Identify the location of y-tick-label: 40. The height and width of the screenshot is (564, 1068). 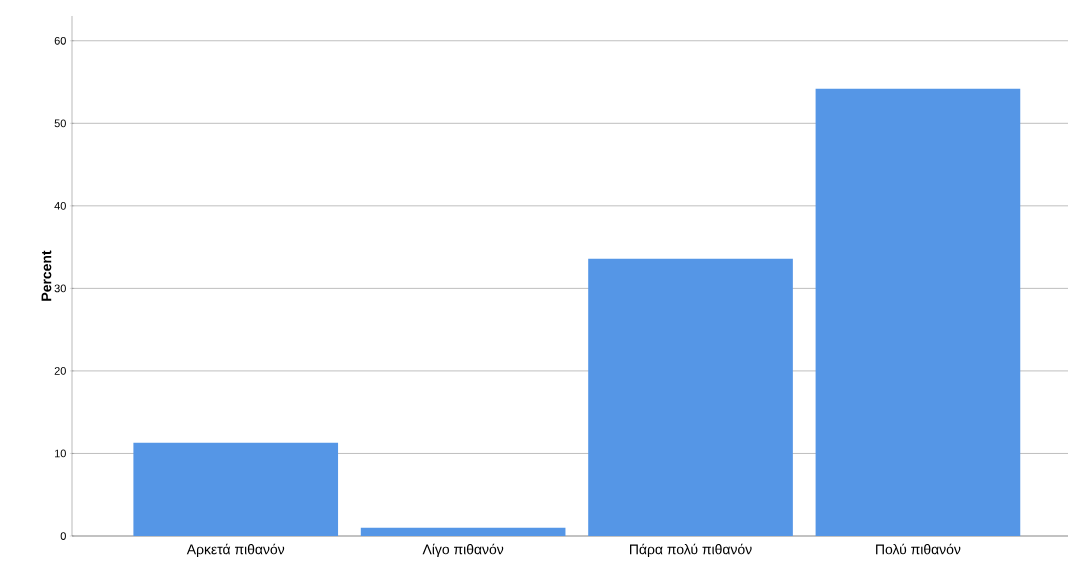
(60, 205).